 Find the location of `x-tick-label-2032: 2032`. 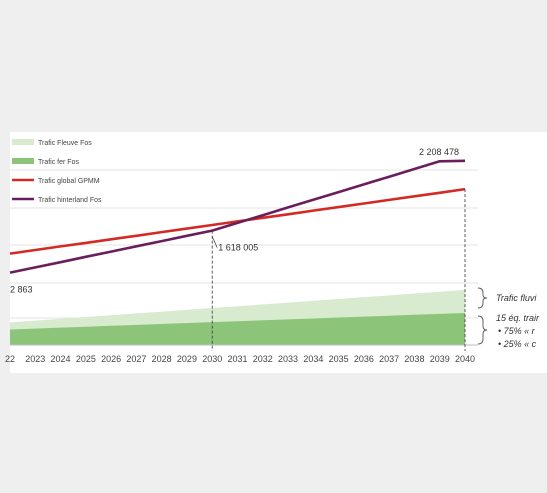

x-tick-label-2032: 2032 is located at coordinates (263, 359).